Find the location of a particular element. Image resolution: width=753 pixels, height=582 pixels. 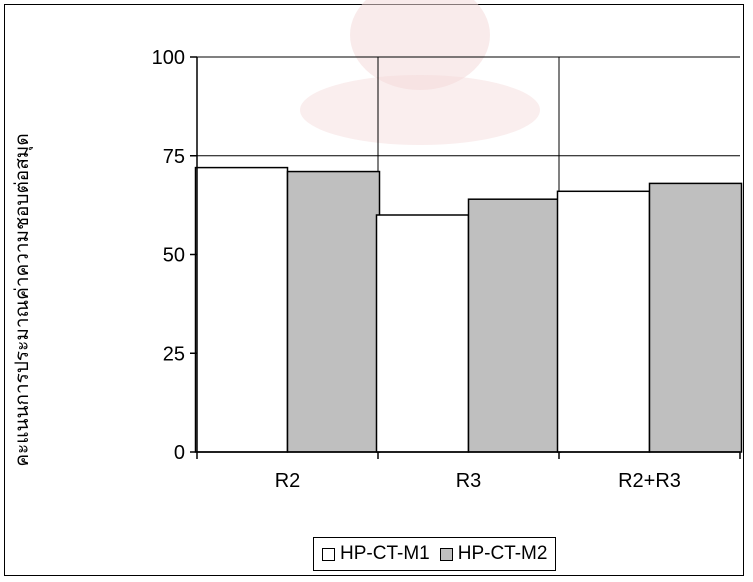

y-tick-label-0: 0 is located at coordinates (179, 453).